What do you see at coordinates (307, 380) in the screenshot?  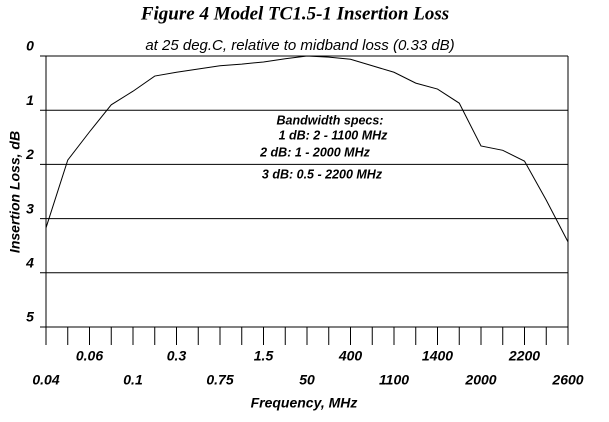 I see `x-tick-label: 50` at bounding box center [307, 380].